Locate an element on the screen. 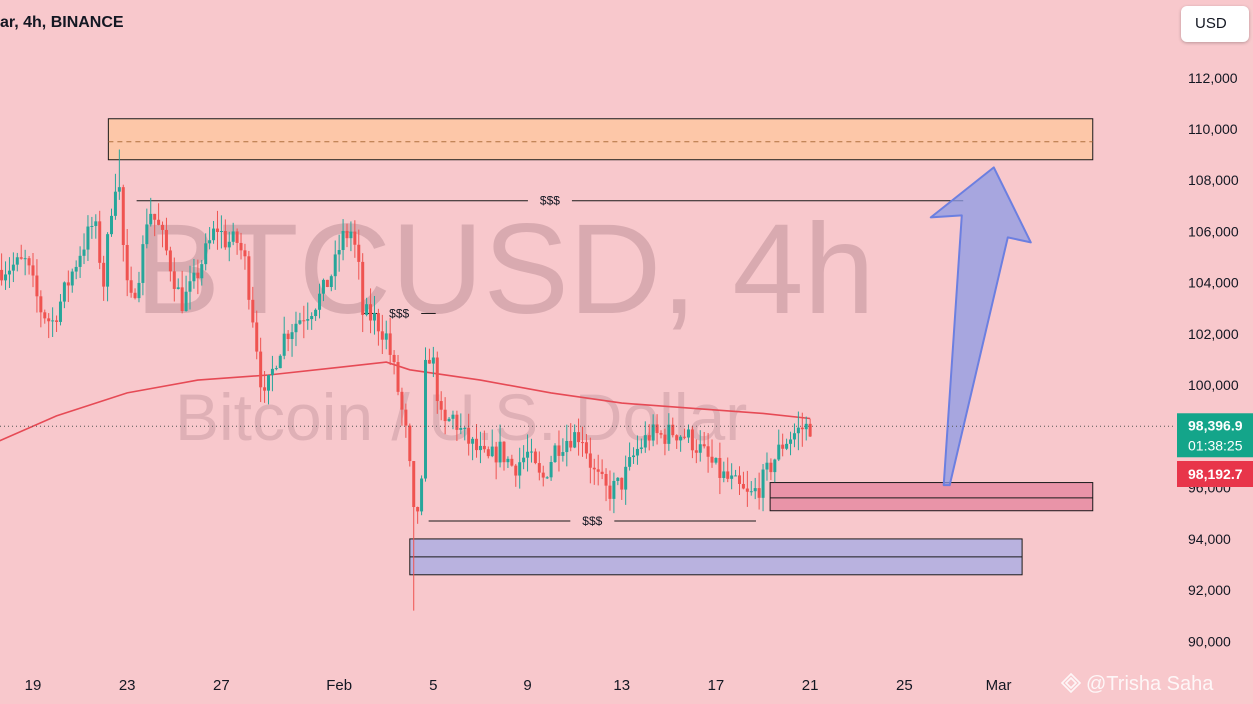 Image resolution: width=1253 pixels, height=704 pixels. currency-button: USD is located at coordinates (1215, 24).